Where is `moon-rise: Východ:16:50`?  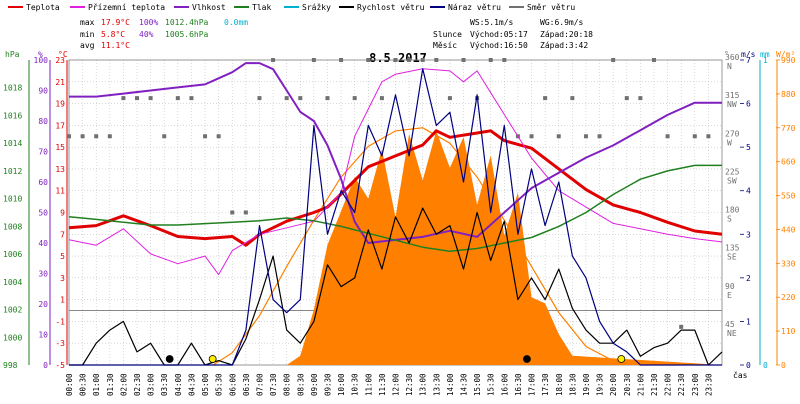
moon-rise: Východ:16:50 is located at coordinates (499, 45).